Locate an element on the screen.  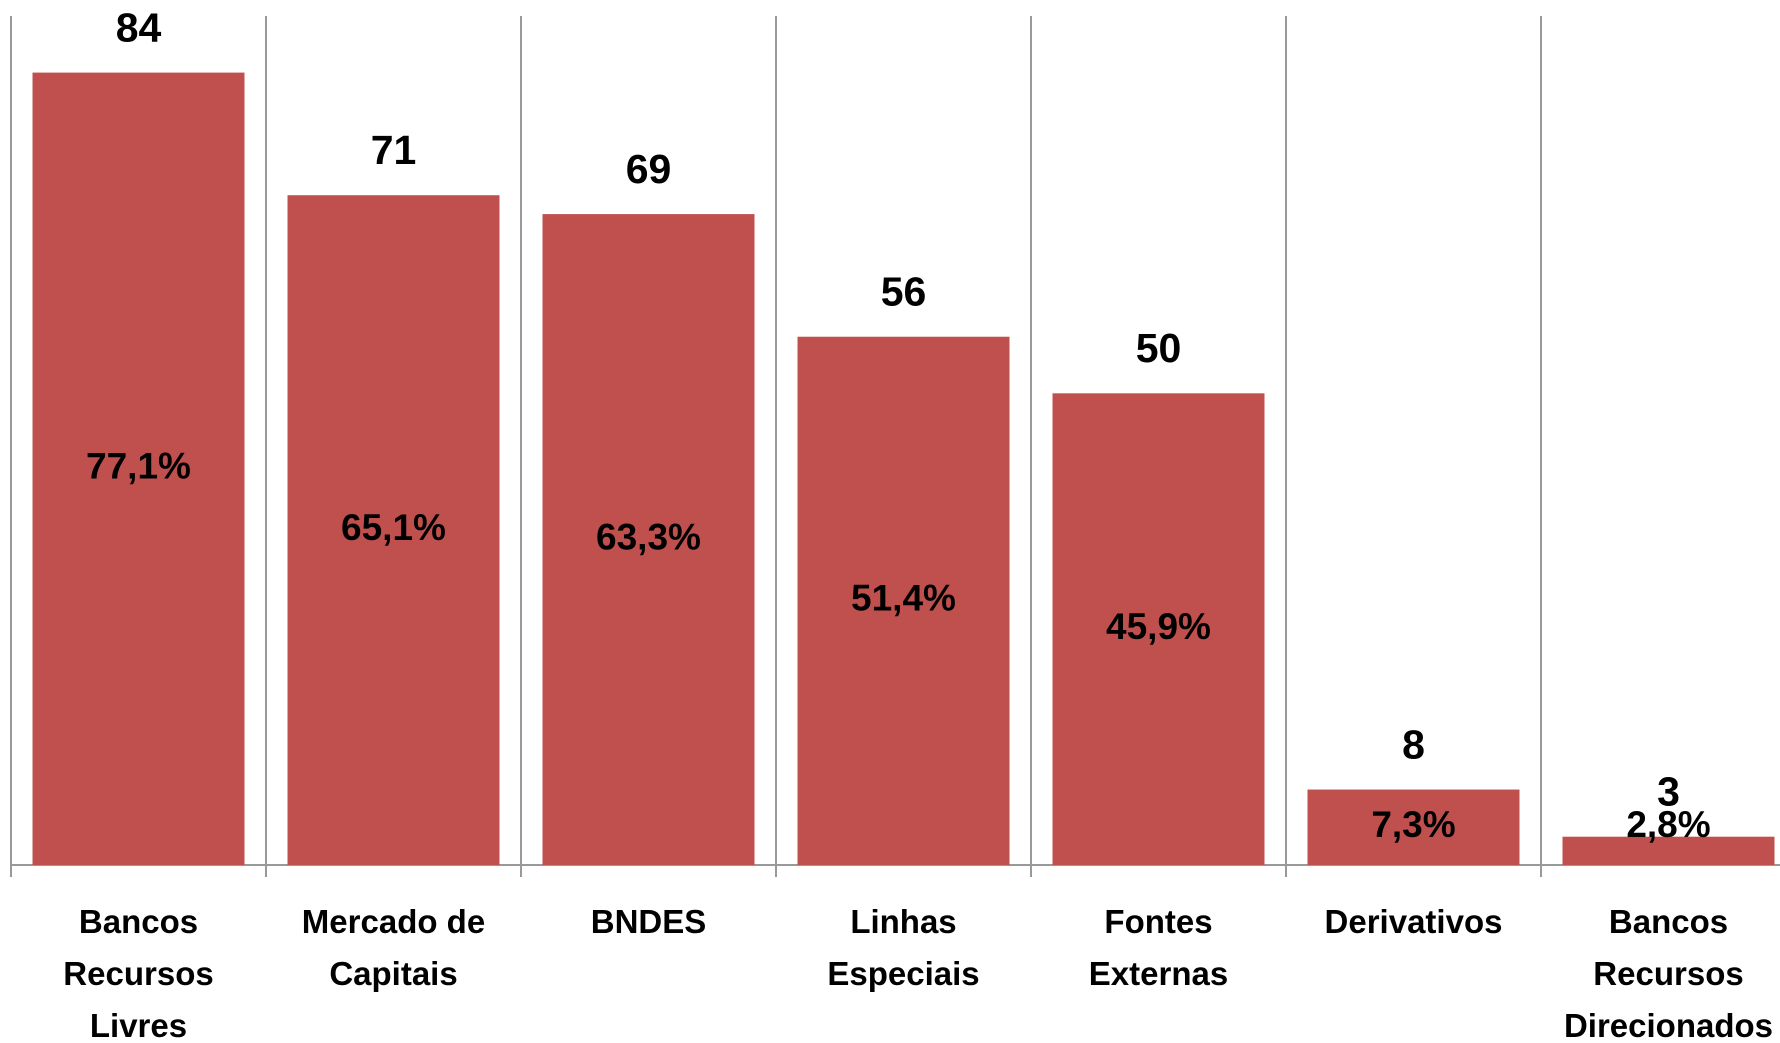
x-tick-label: Bancos Recursos Direcionados is located at coordinates (1668, 973).